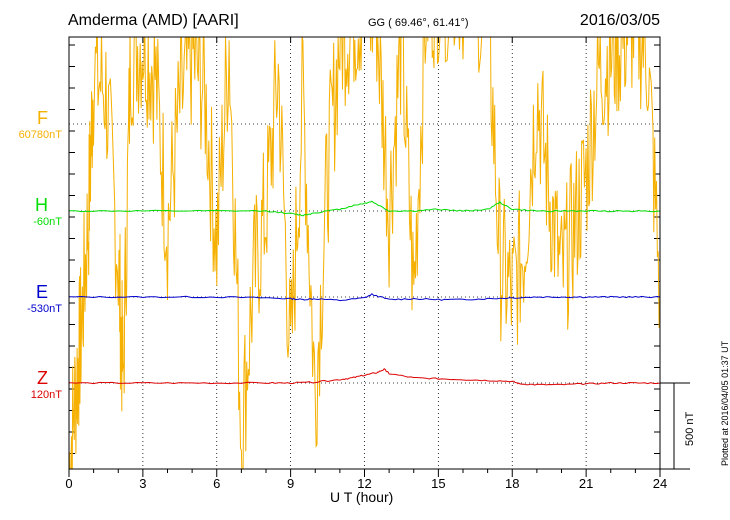 Image resolution: width=730 pixels, height=520 pixels. Describe the element at coordinates (32, 124) in the screenshot. I see `component-label-f: F 60780nT` at that location.